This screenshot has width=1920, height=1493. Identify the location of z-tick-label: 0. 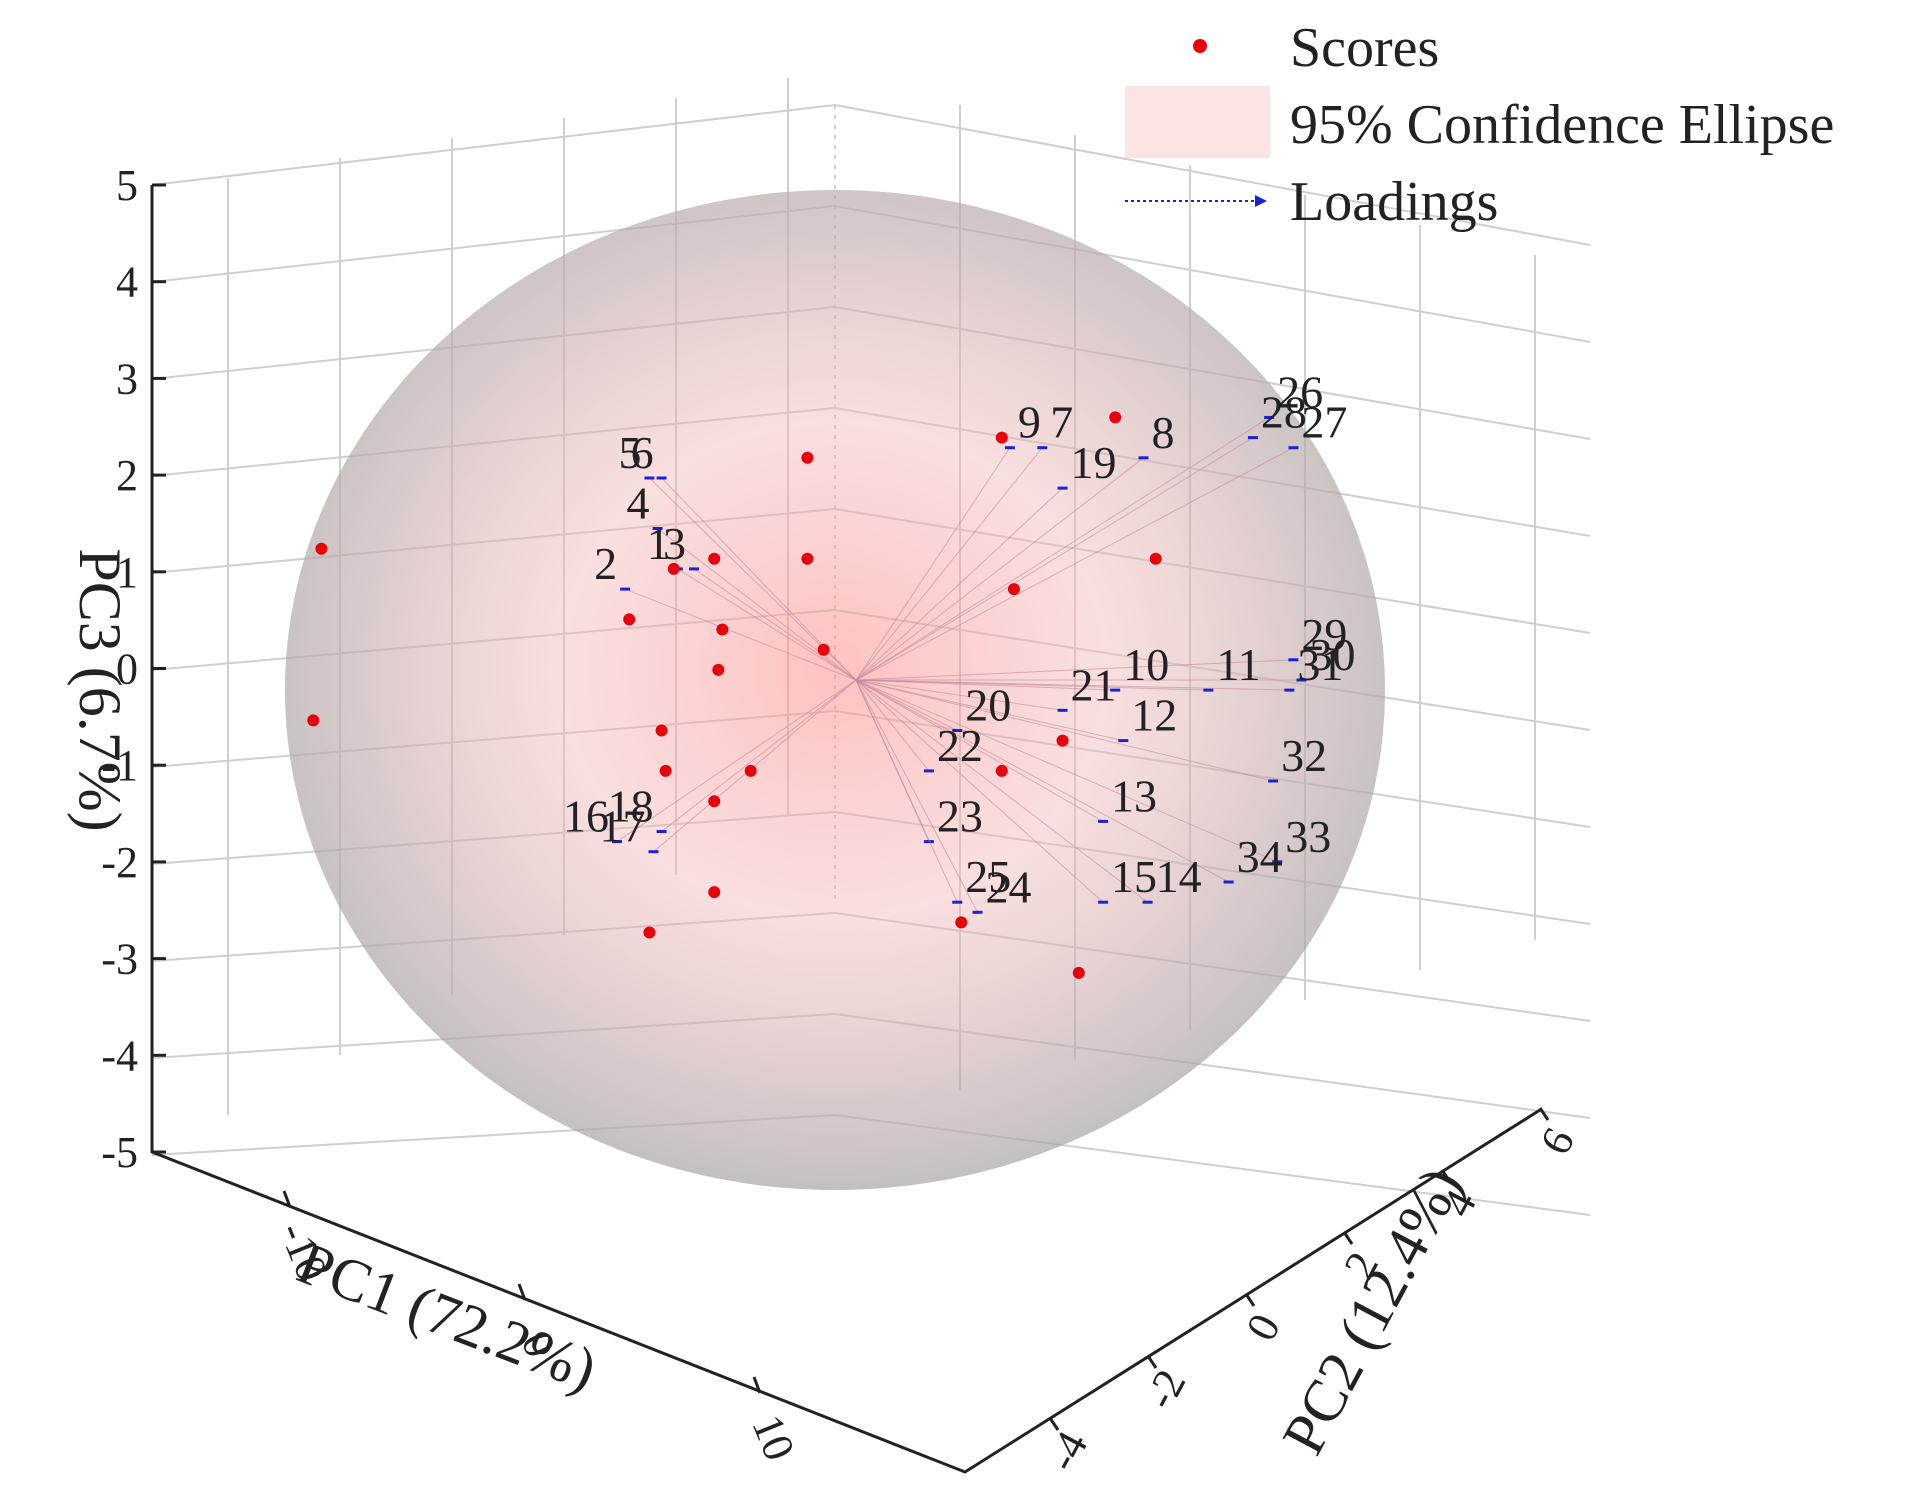
(127, 669).